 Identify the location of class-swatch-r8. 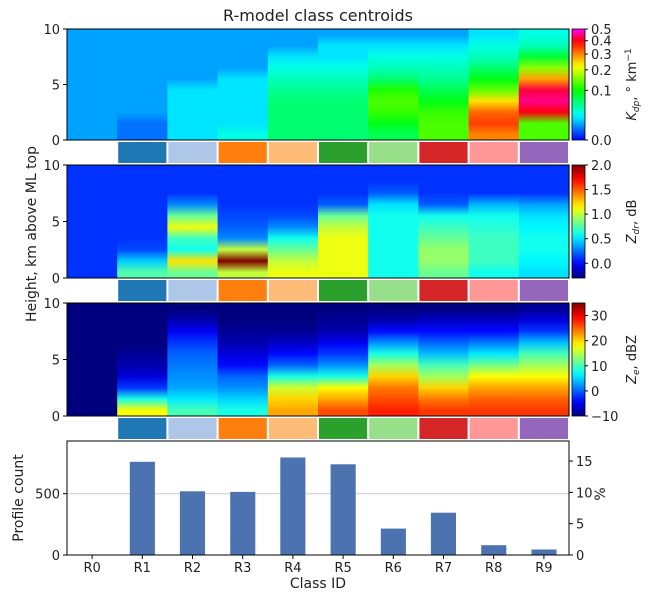
(493, 290).